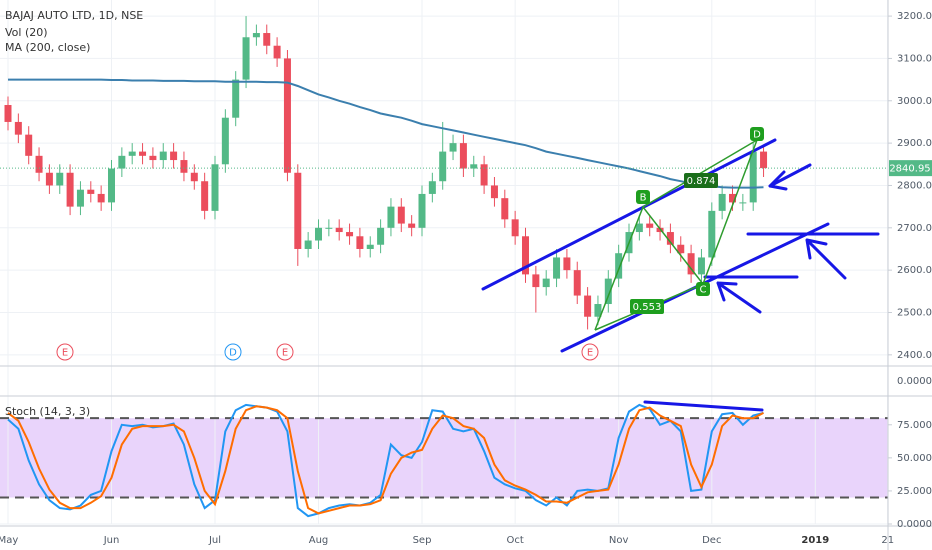 The image size is (932, 550). Describe the element at coordinates (515, 540) in the screenshot. I see `x-tick-label: Oct` at that location.